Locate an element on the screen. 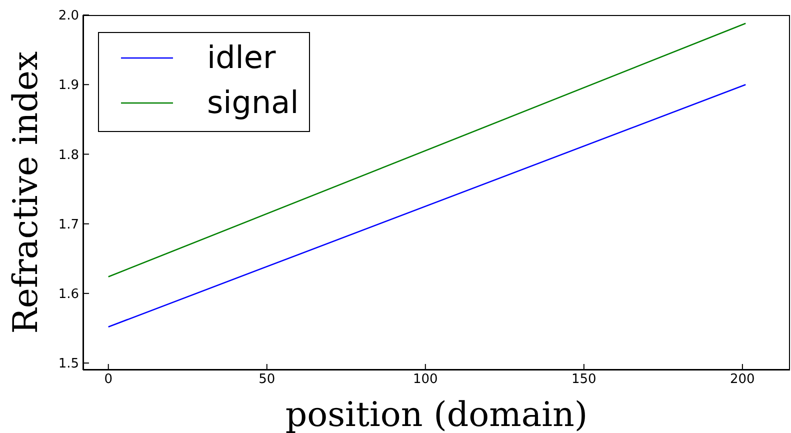 Image resolution: width=791 pixels, height=433 pixels. y-tick-label: 1.9 is located at coordinates (68, 86).